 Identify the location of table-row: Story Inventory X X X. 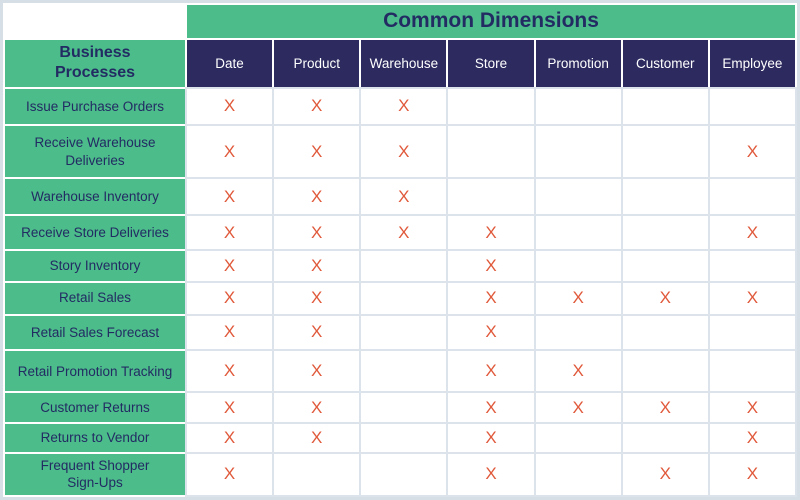
(400, 265).